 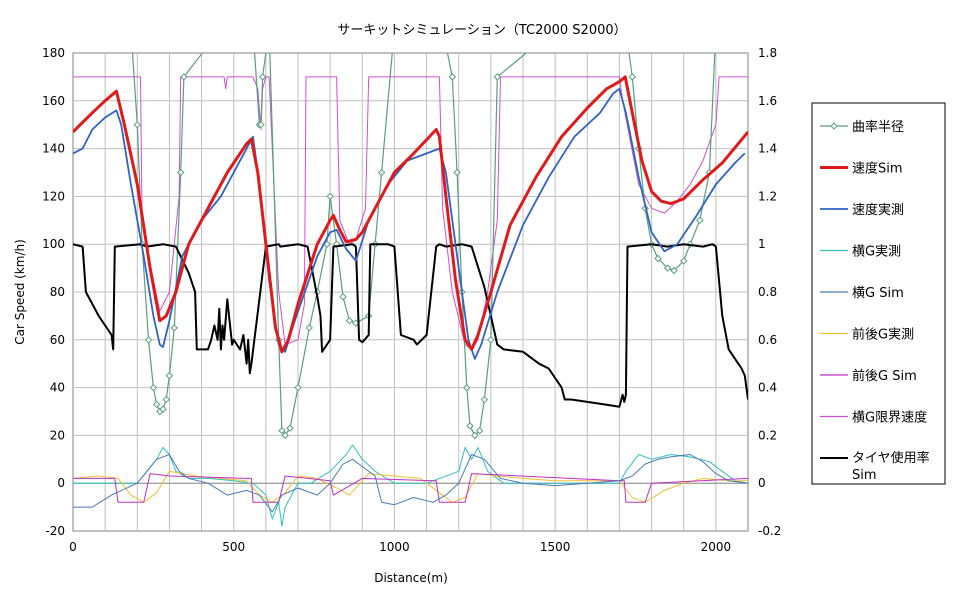 What do you see at coordinates (57, 340) in the screenshot?
I see `y-tick-label: 60` at bounding box center [57, 340].